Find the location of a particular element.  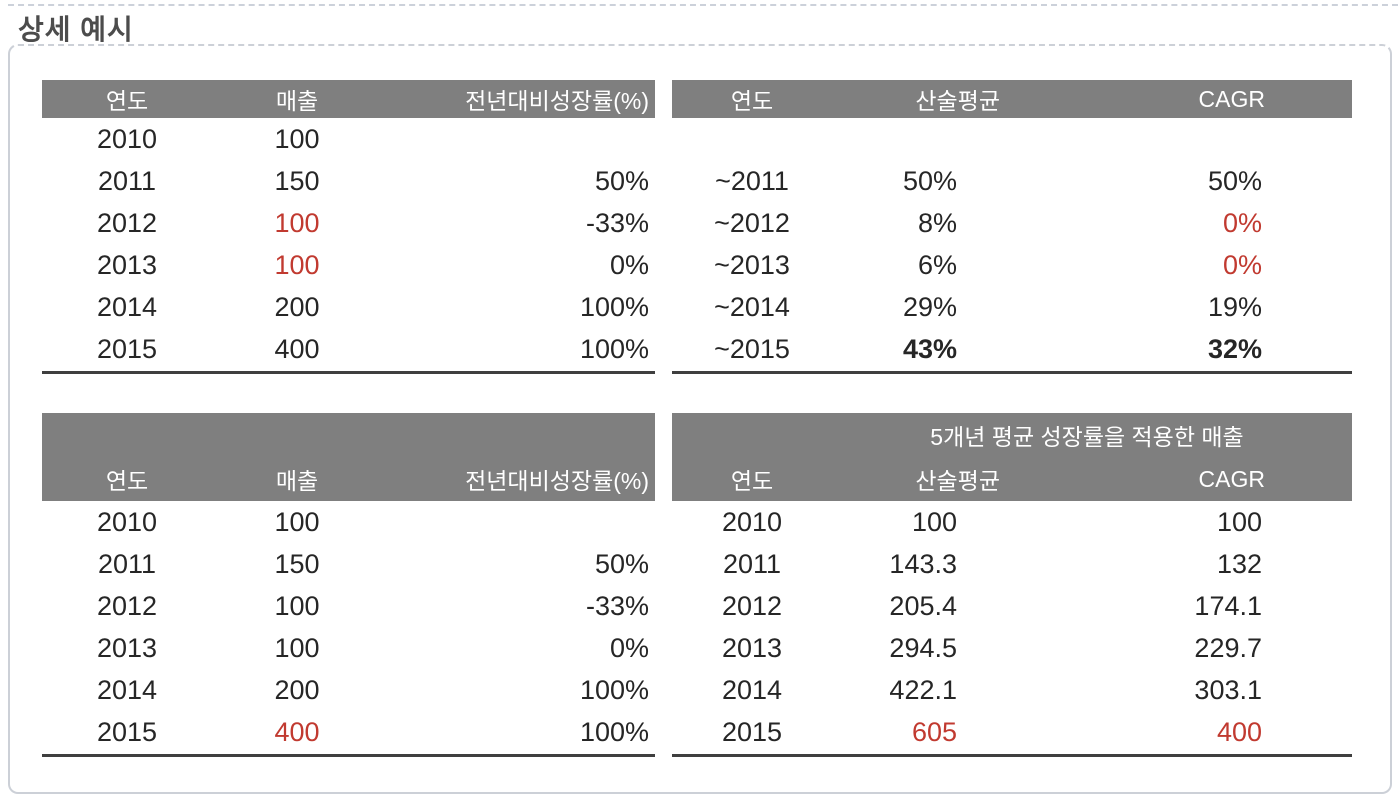

table-row: ~2011 50% 50% is located at coordinates (1012, 181).